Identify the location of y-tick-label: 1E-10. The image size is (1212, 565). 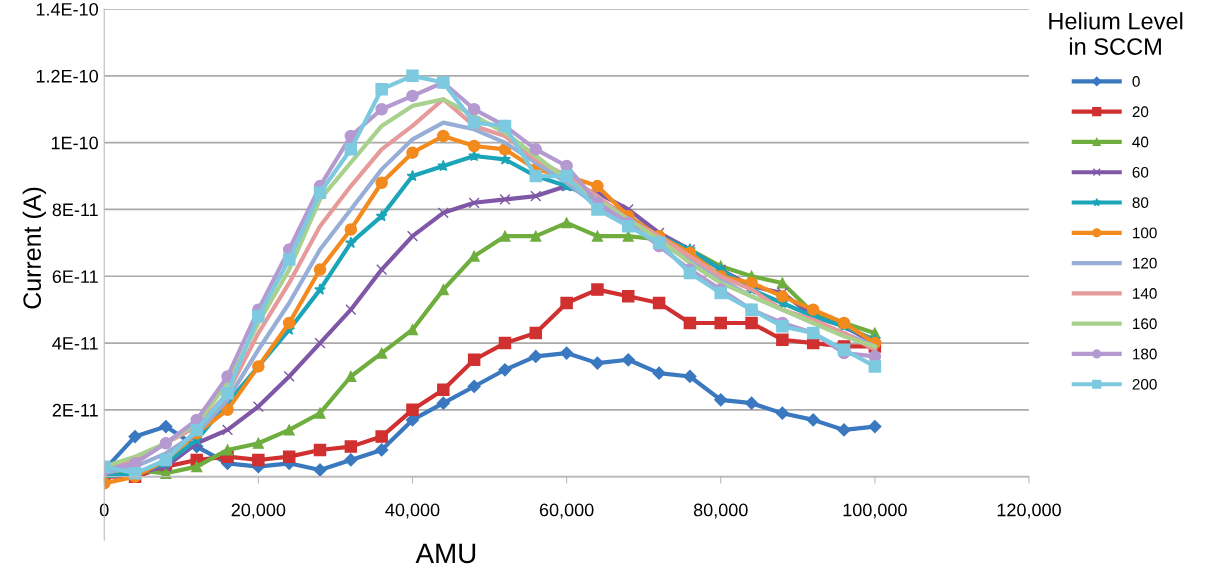
(74, 143).